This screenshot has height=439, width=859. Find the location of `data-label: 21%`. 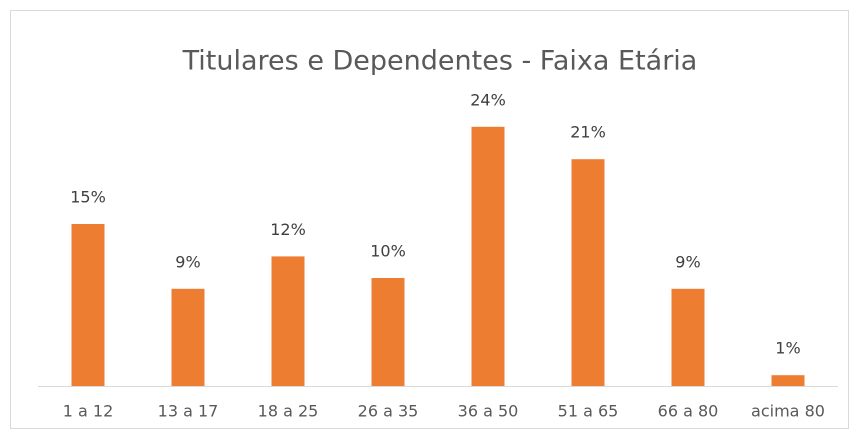

data-label: 21% is located at coordinates (588, 132).